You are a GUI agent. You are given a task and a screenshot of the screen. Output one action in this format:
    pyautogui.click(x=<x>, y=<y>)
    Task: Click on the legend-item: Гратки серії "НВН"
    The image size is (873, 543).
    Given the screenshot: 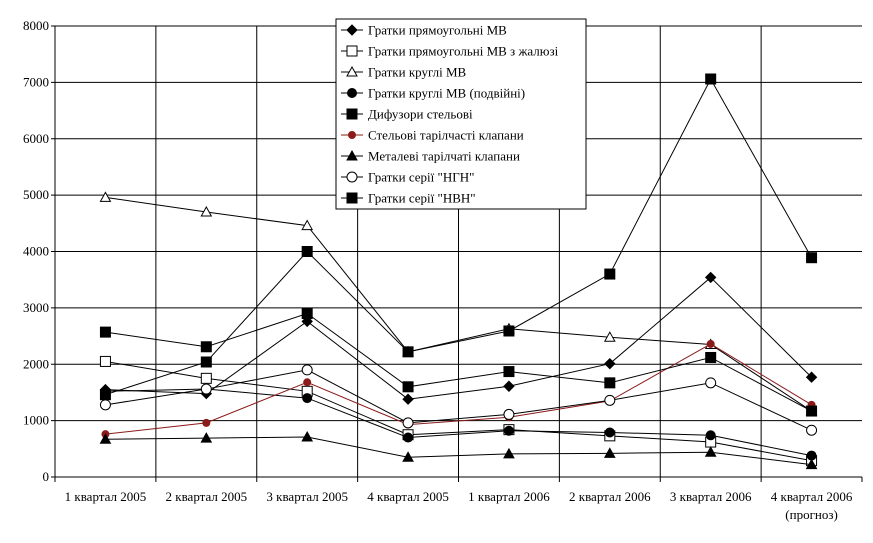 What is the action you would take?
    pyautogui.click(x=408, y=198)
    